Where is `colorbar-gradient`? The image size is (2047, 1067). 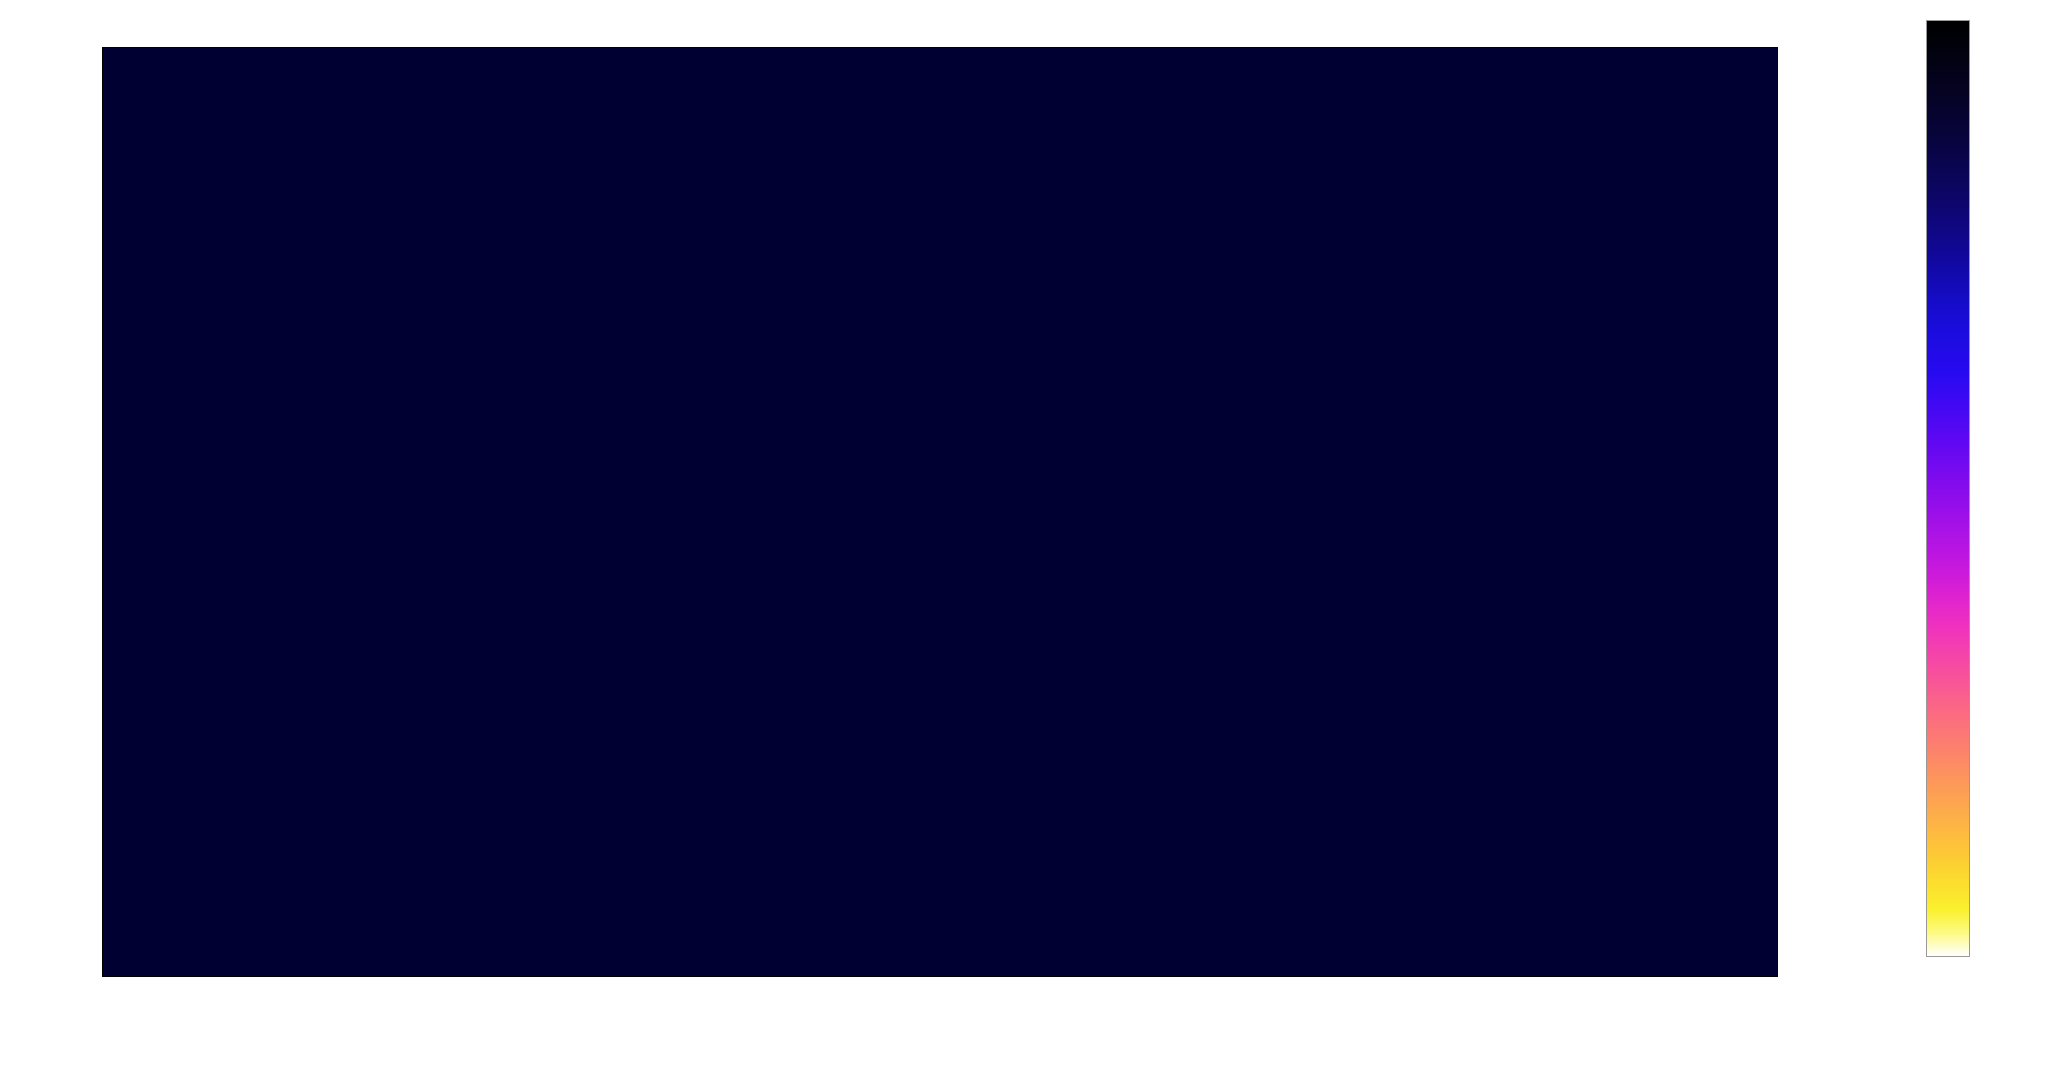 colorbar-gradient is located at coordinates (1948, 488).